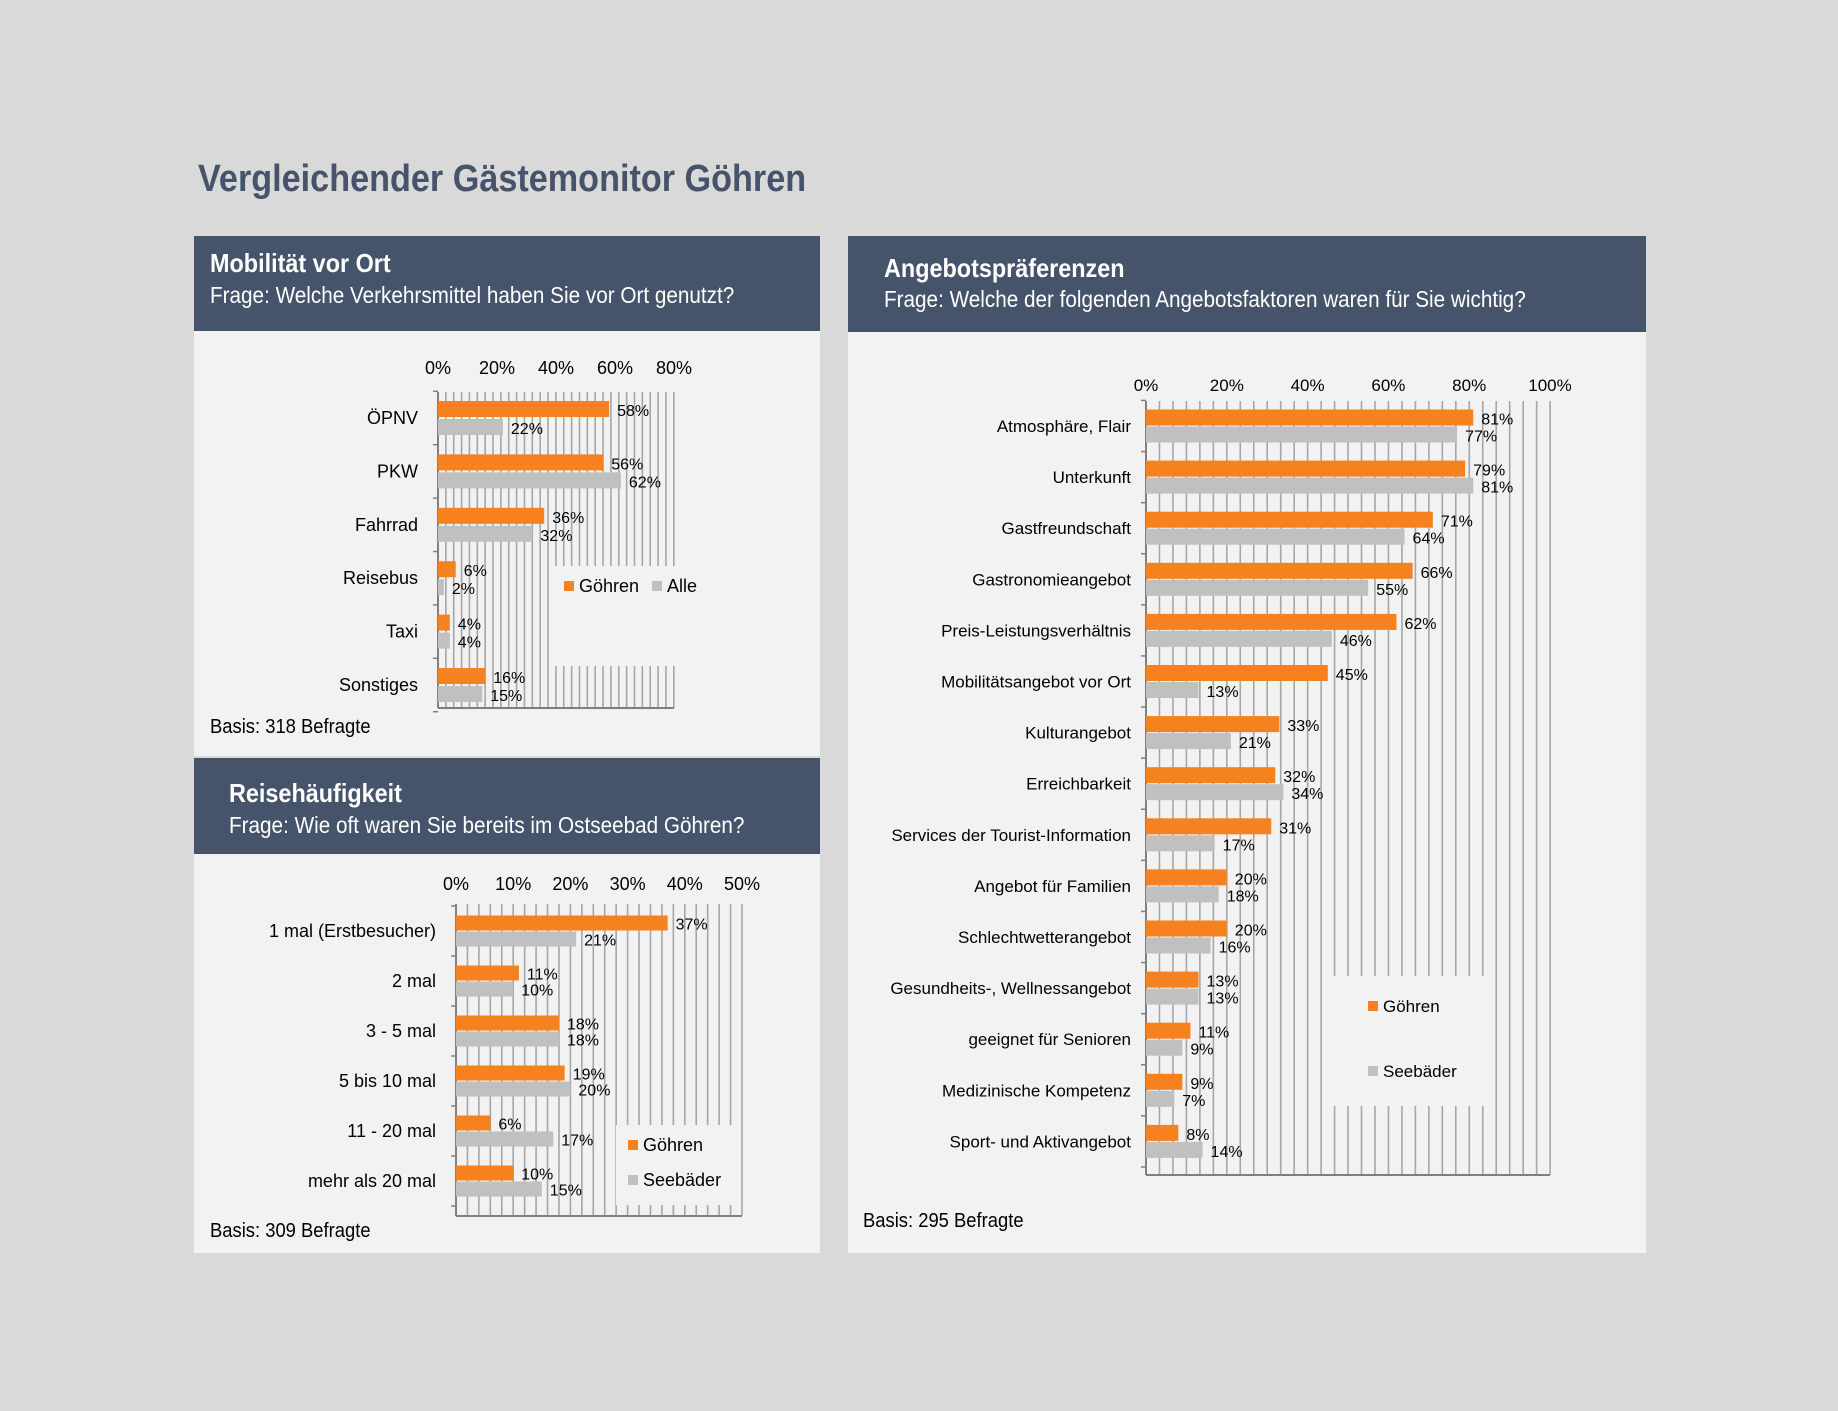 This screenshot has height=1411, width=1838. Describe the element at coordinates (387, 1081) in the screenshot. I see `category-label: 5 bis 10 mal` at that location.